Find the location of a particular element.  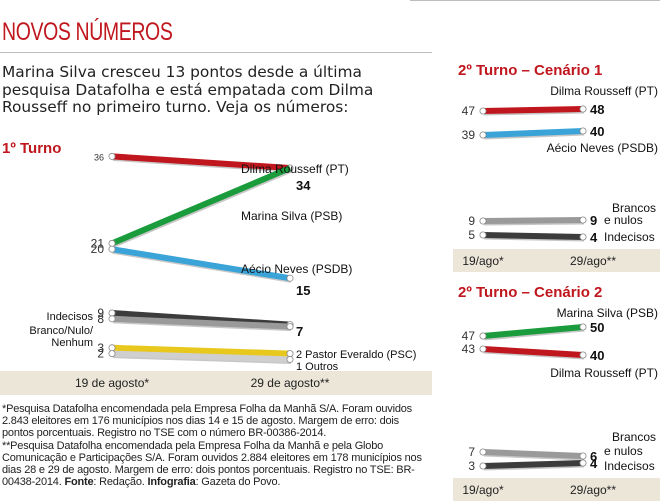

label-branco-nulo: Branco/Nulo/ is located at coordinates (61, 331).